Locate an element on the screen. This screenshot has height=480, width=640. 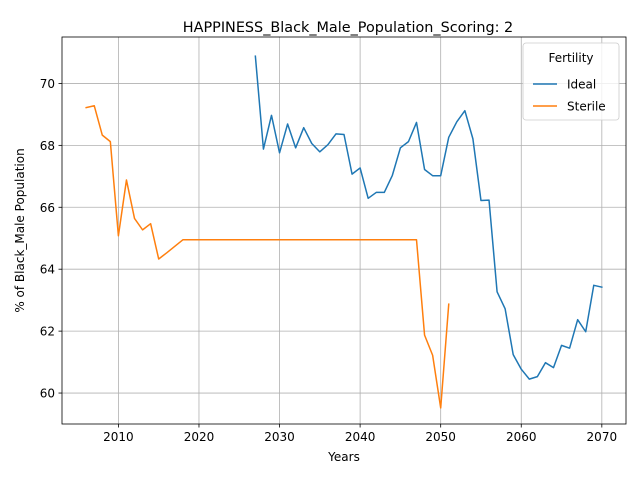
y-tick-label: 70 is located at coordinates (47, 84).